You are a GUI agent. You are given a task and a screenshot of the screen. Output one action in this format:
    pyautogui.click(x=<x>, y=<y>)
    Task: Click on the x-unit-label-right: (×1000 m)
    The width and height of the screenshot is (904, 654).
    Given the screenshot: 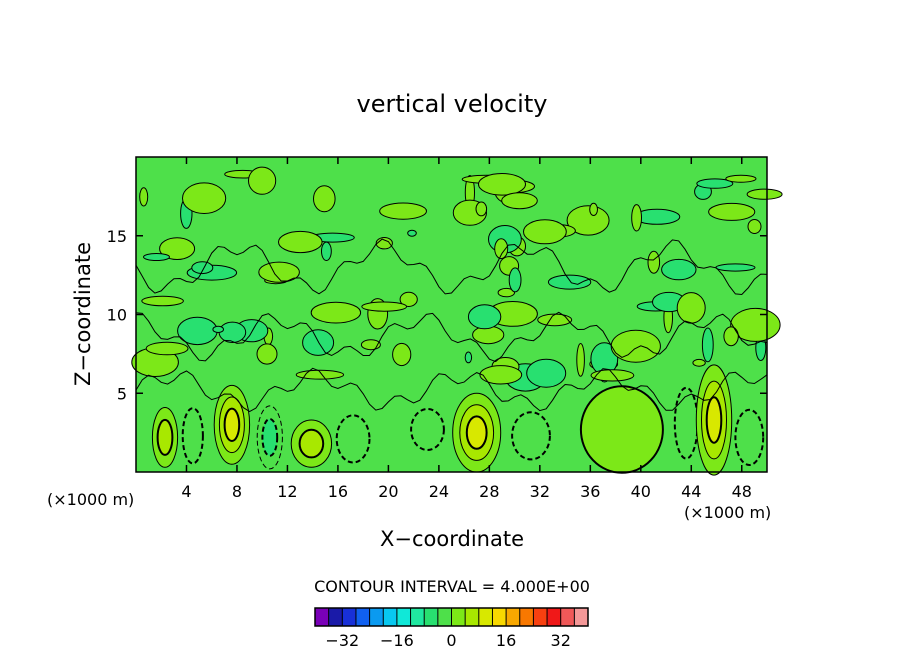 What is the action you would take?
    pyautogui.click(x=727, y=512)
    